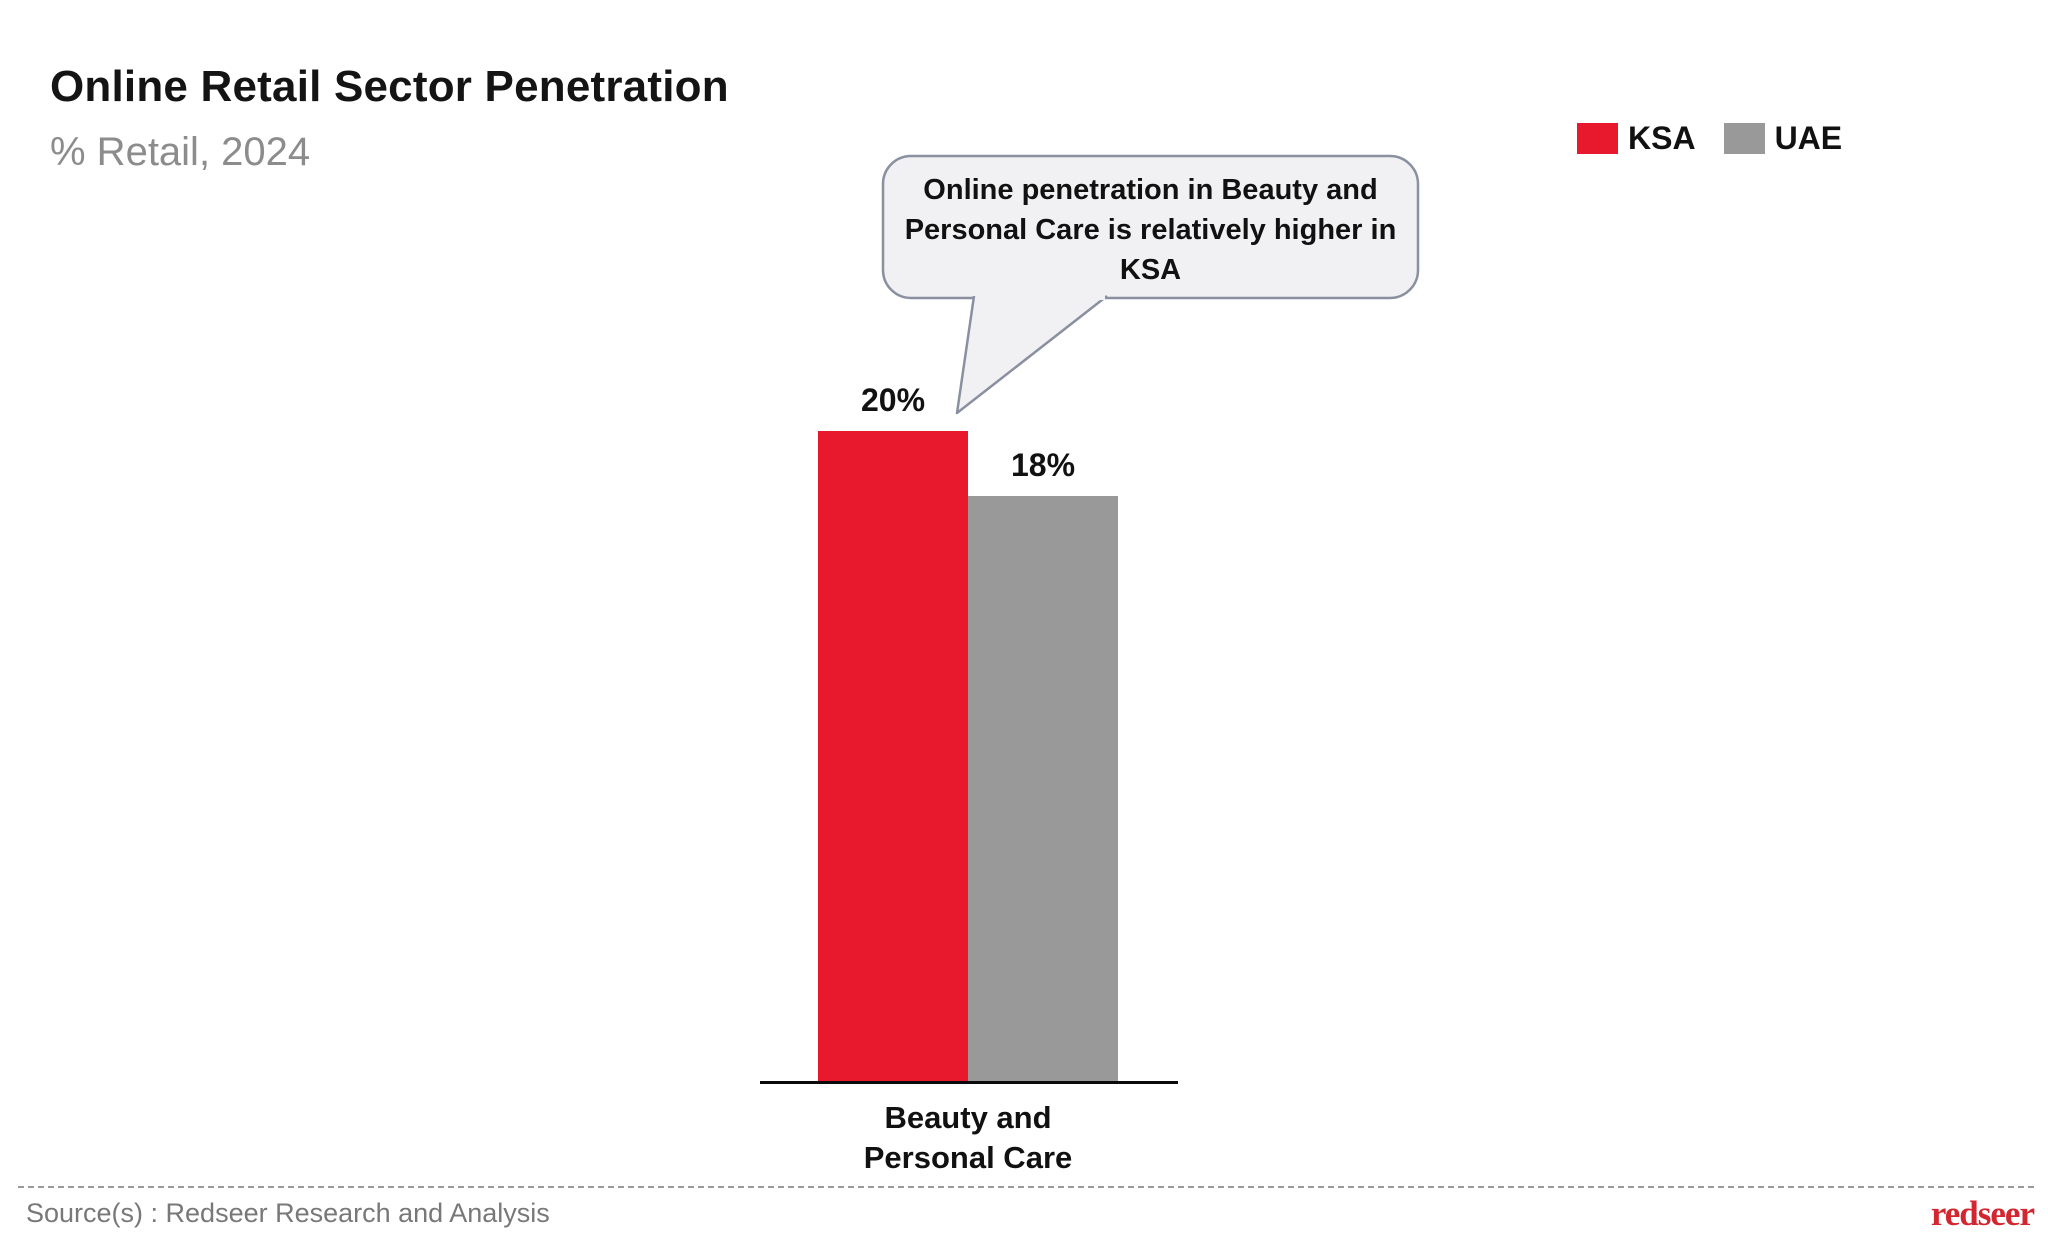 This screenshot has width=2048, height=1243. What do you see at coordinates (969, 1082) in the screenshot?
I see `x-axis-line` at bounding box center [969, 1082].